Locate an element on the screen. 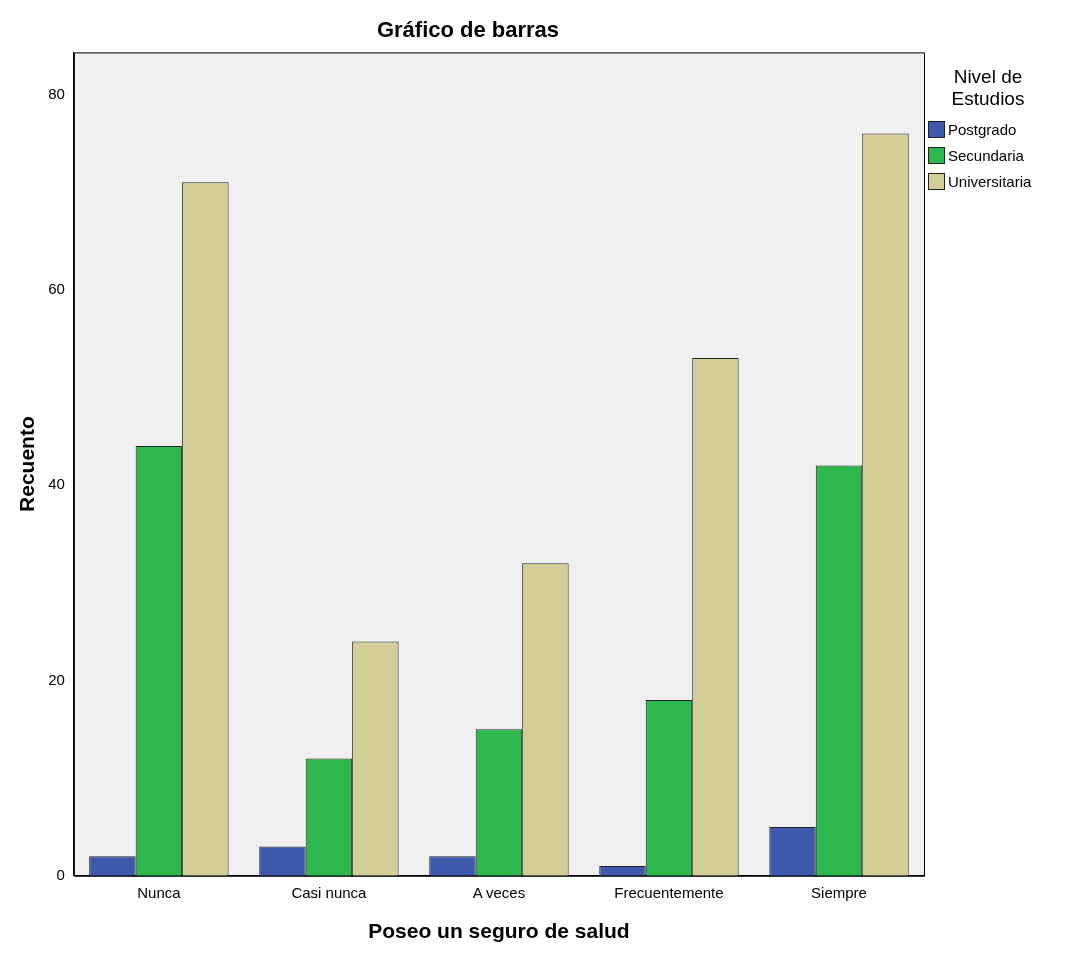  legend-label: Postgrado is located at coordinates (982, 129).